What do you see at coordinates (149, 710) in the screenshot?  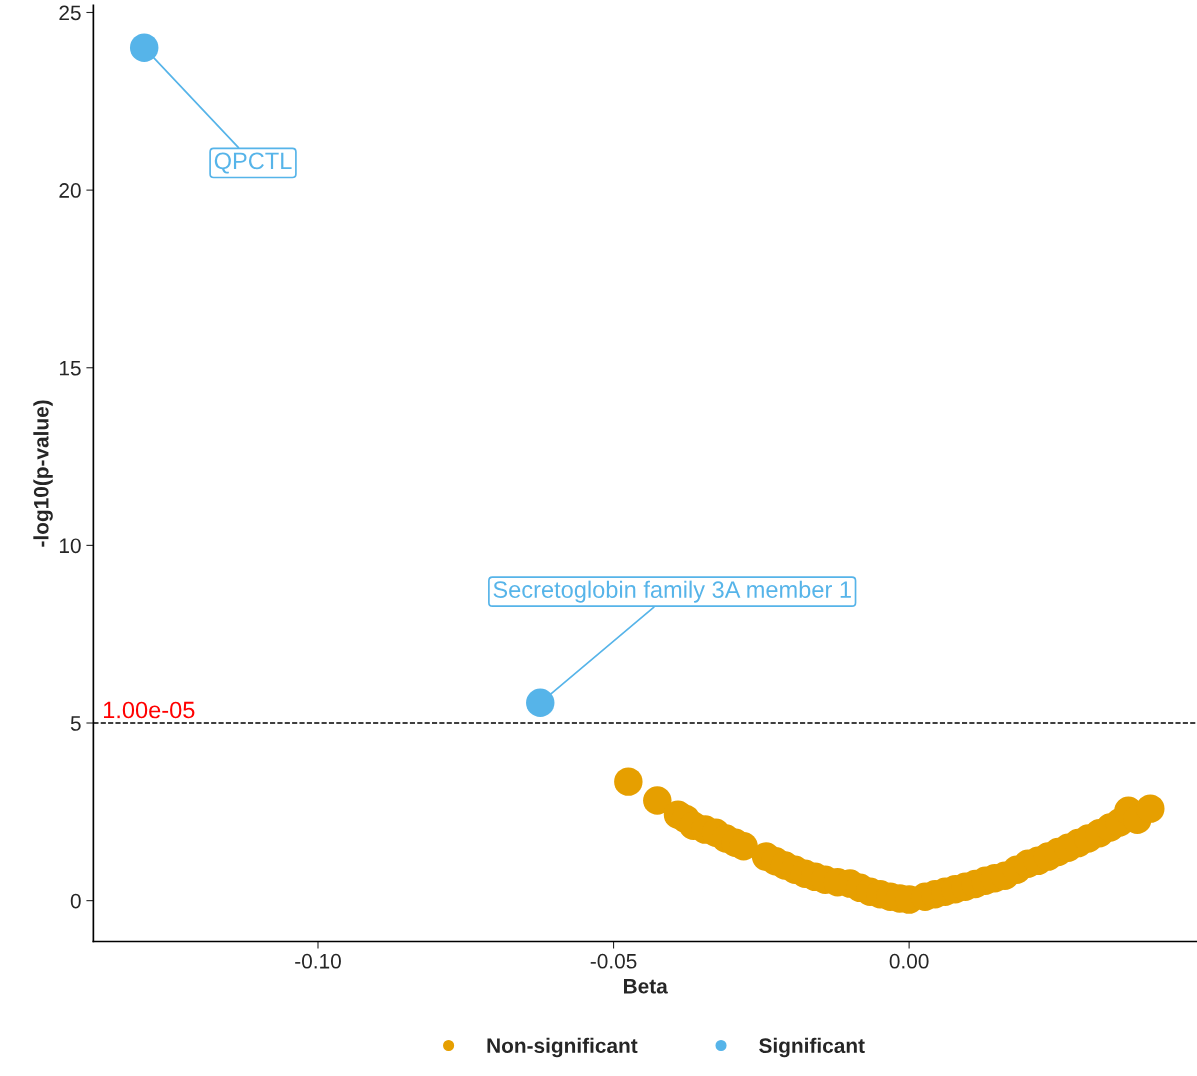 I see `ref-line-label: 1.00e-05` at bounding box center [149, 710].